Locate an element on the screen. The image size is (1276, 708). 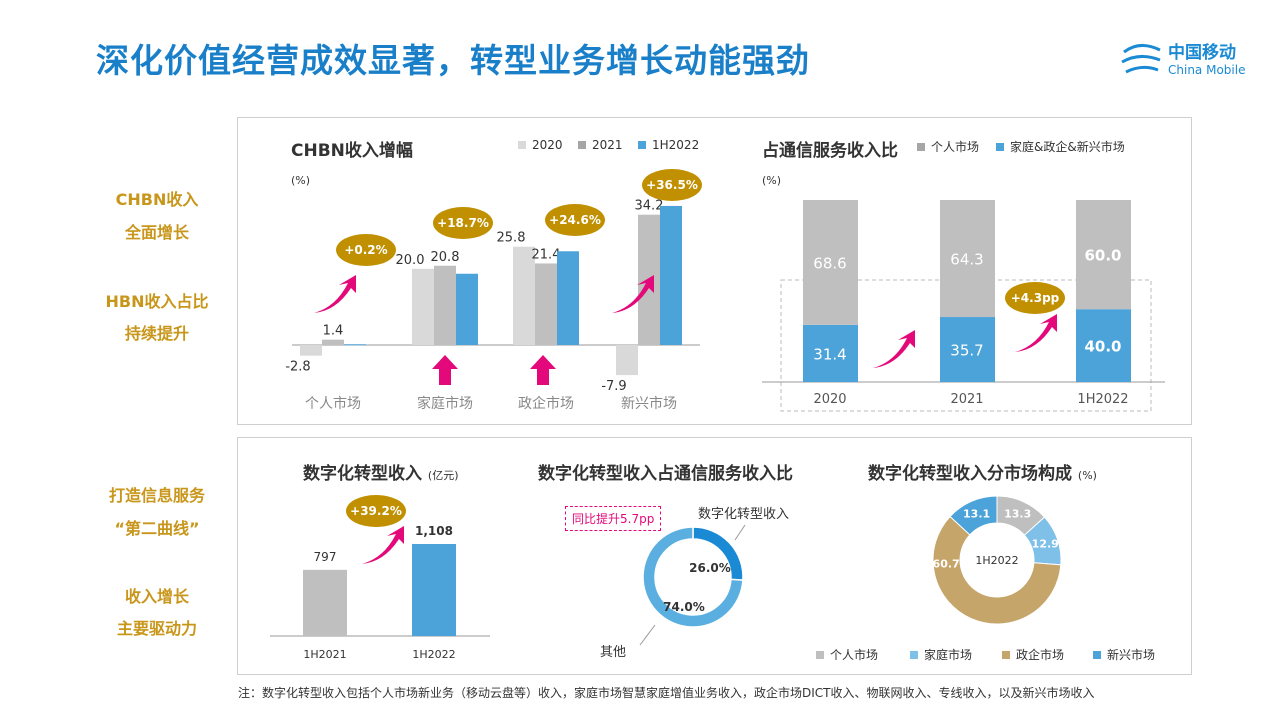
center-label: 1H2022 is located at coordinates (996, 560).